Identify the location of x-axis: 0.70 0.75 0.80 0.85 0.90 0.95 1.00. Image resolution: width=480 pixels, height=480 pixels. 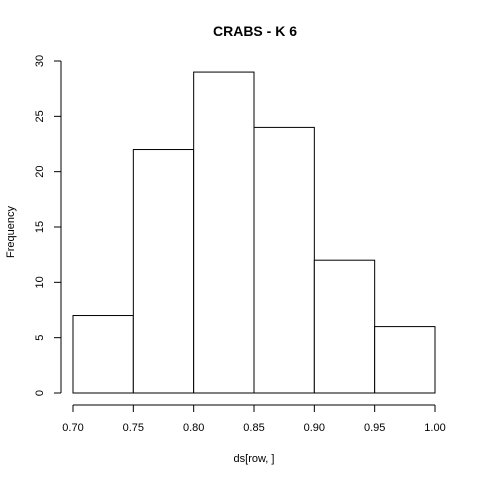
(254, 419).